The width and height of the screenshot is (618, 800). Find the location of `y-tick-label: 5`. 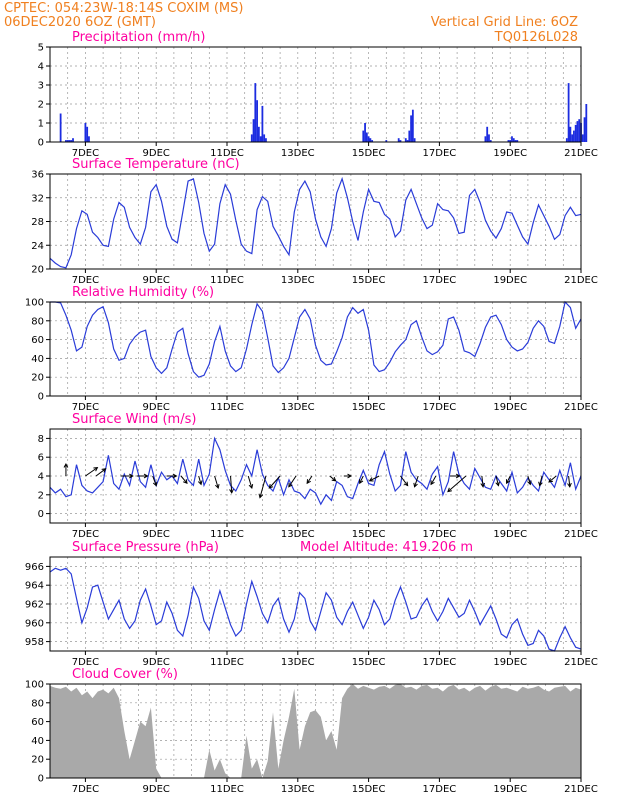

y-tick-label: 5 is located at coordinates (41, 48).